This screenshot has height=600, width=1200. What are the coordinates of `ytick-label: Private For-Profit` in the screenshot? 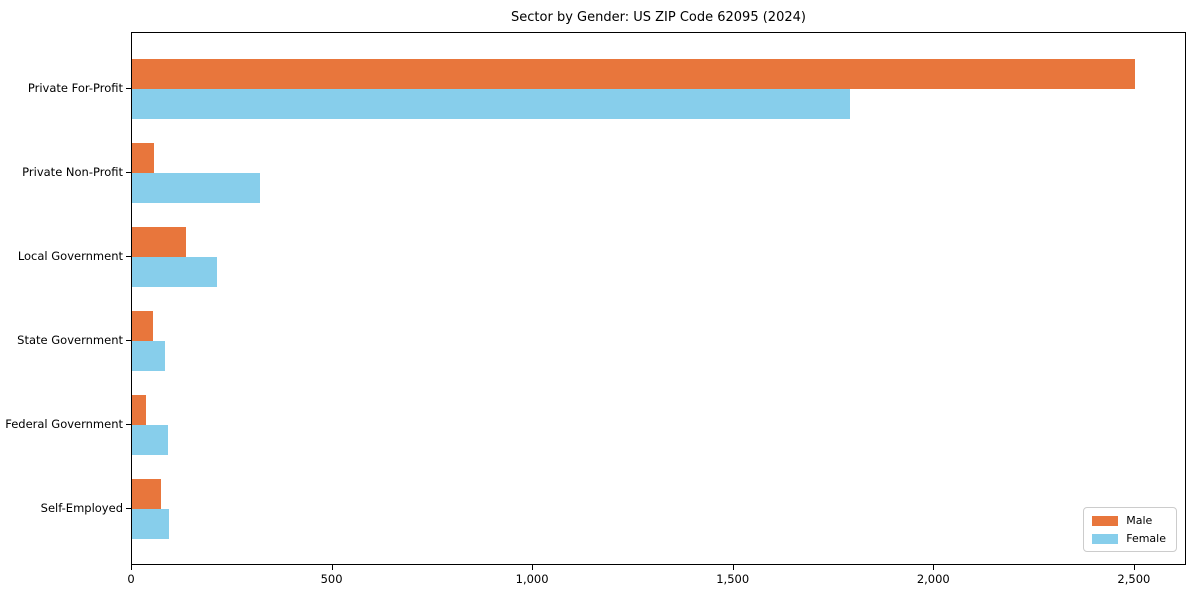 It's located at (75, 88).